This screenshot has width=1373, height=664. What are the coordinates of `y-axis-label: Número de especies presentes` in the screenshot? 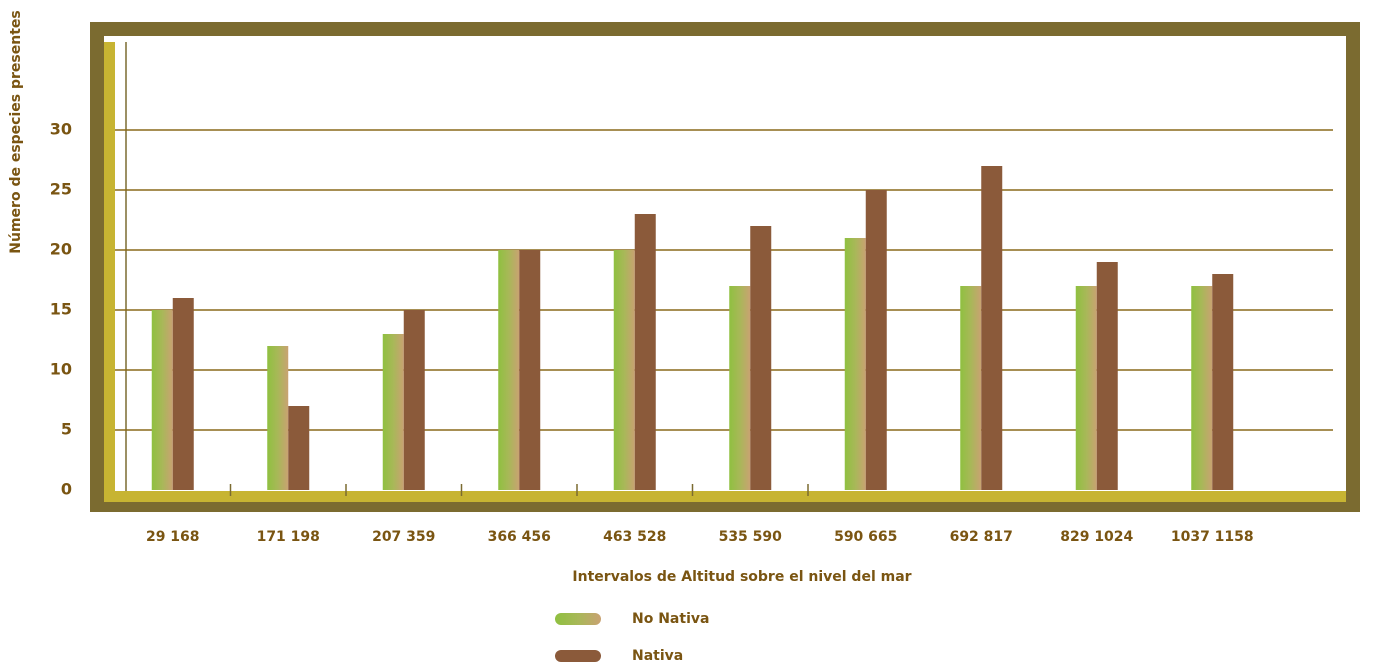 It's located at (16, 131).